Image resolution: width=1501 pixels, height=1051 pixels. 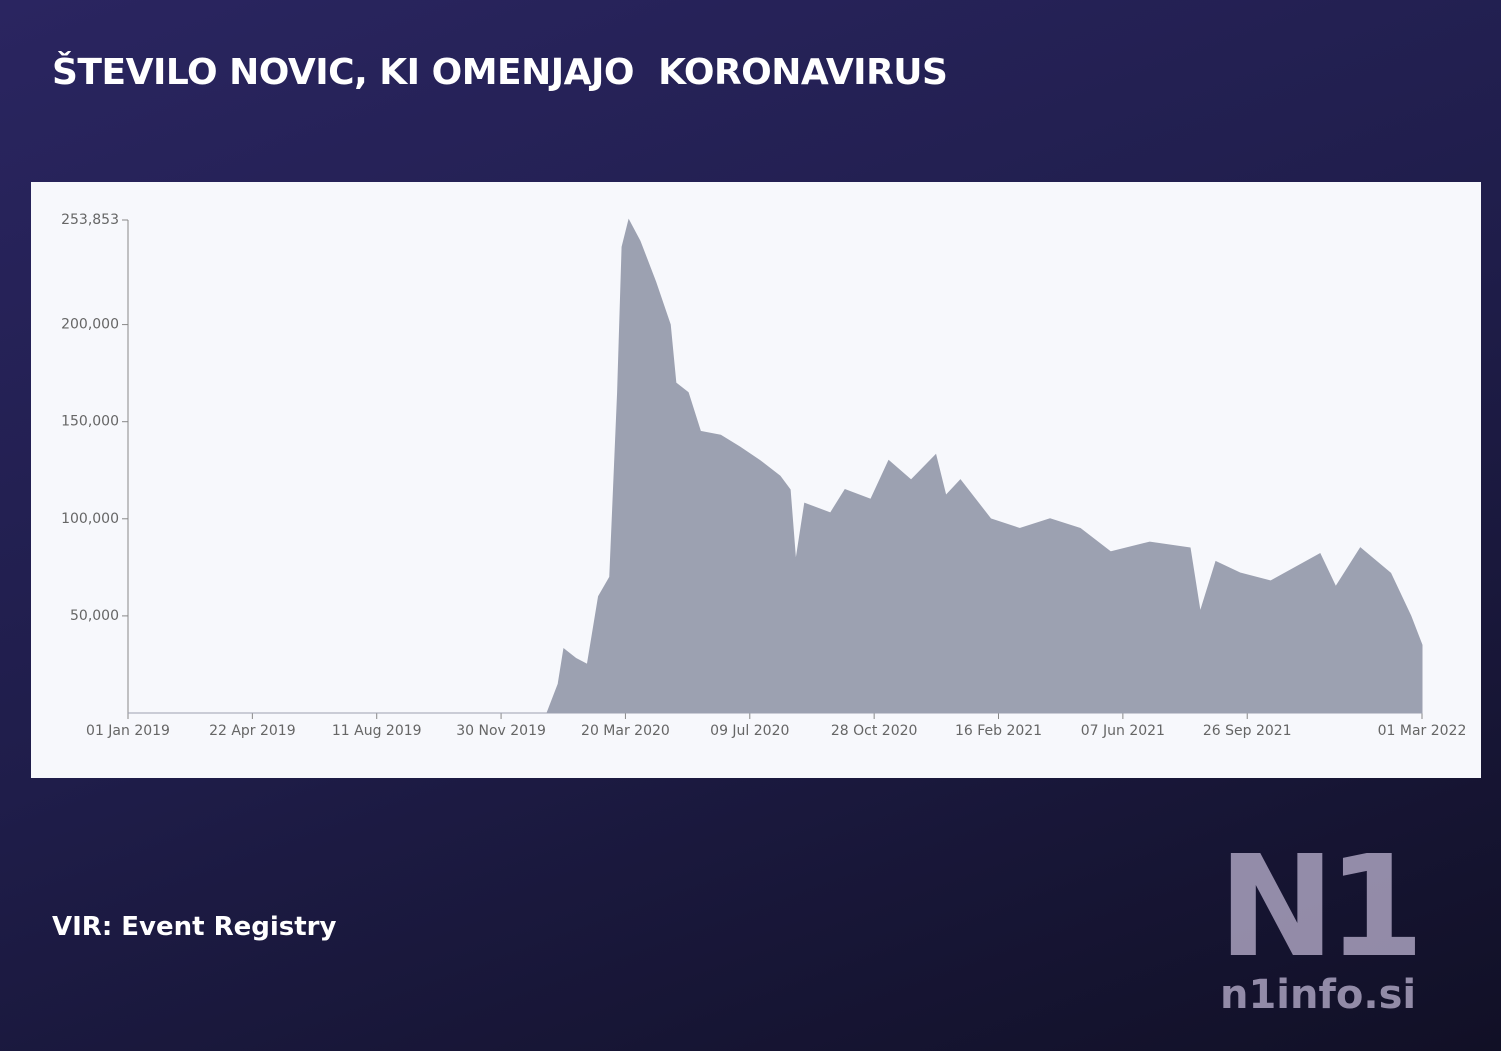 I want to click on x-tick-label: 26 Sep 2021, so click(x=1247, y=731).